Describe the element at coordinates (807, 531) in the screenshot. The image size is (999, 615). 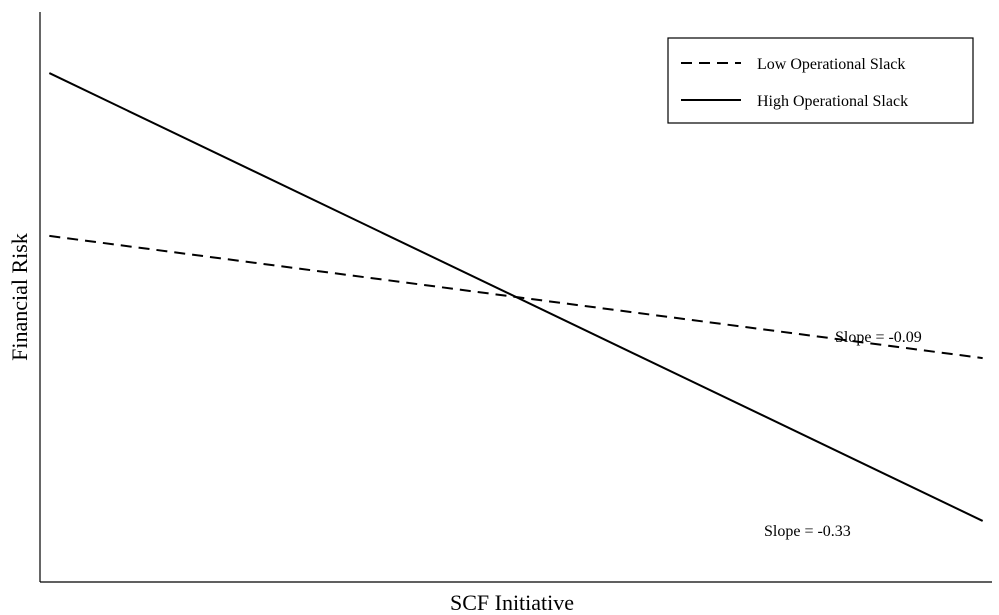
I see `slope-annotation-high: Slope = -0.33` at that location.